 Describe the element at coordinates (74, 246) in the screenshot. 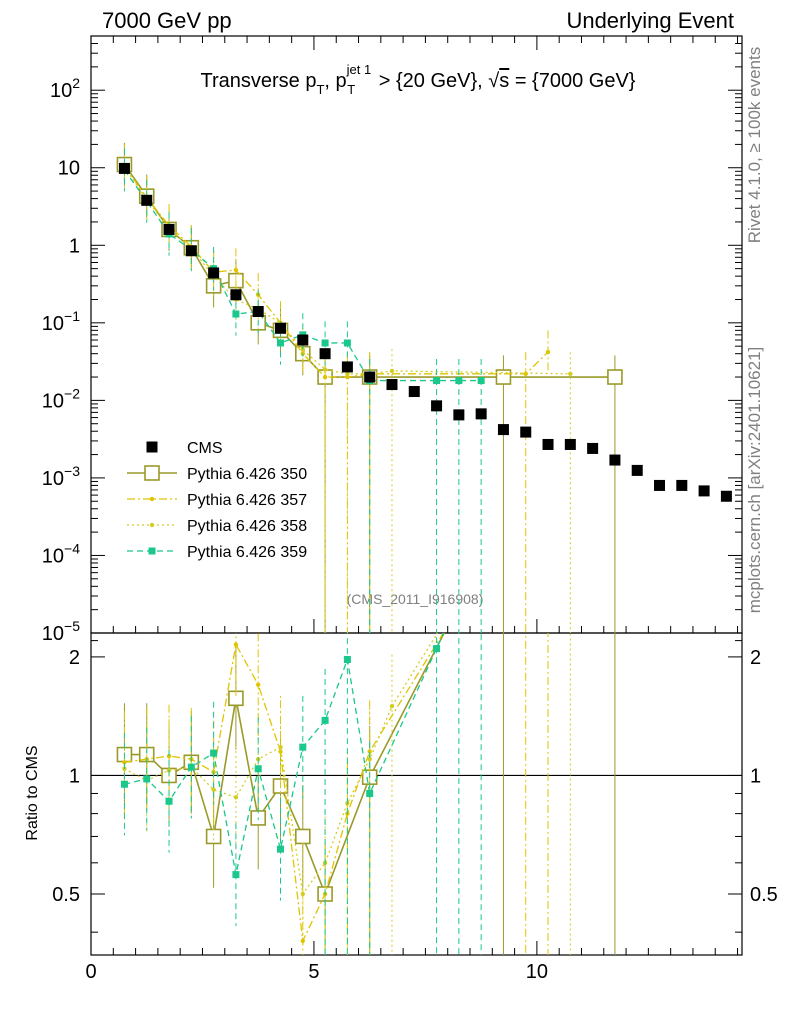

I see `y-tick-label: 1` at that location.